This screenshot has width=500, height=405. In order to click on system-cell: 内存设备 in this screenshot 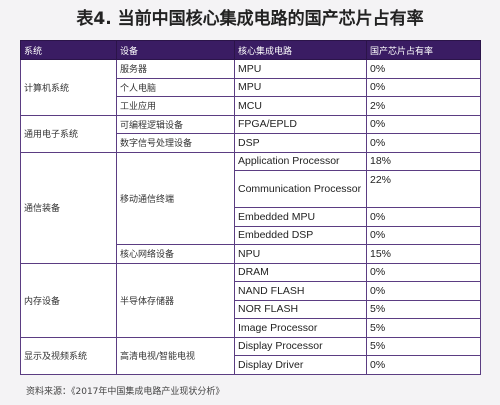, I will do `click(68, 300)`.